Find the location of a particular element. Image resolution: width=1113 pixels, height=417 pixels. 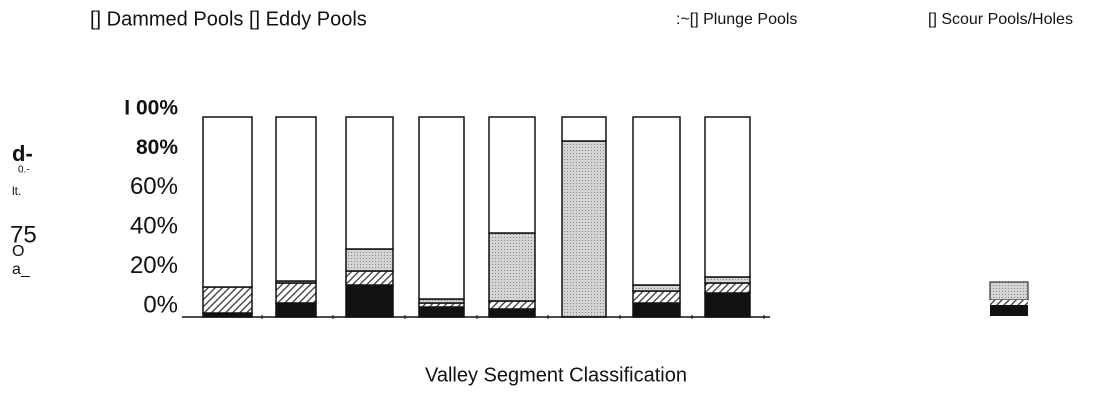

y-tick-label: 40% is located at coordinates (154, 226).